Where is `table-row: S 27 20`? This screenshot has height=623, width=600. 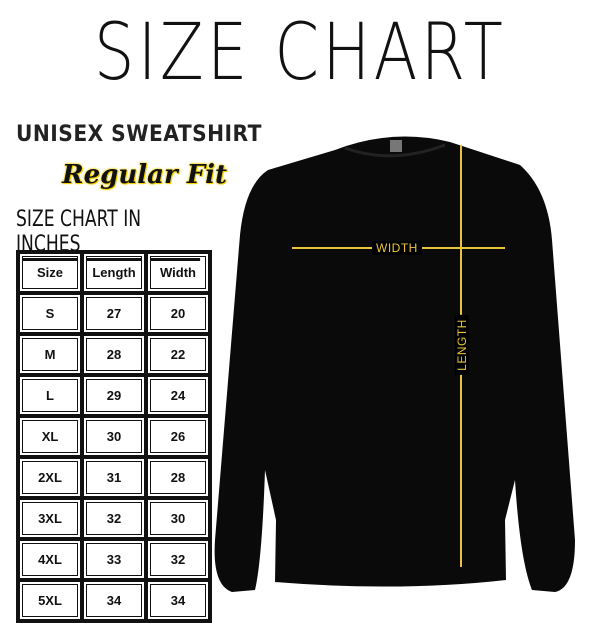
table-row: S 27 20 is located at coordinates (114, 313).